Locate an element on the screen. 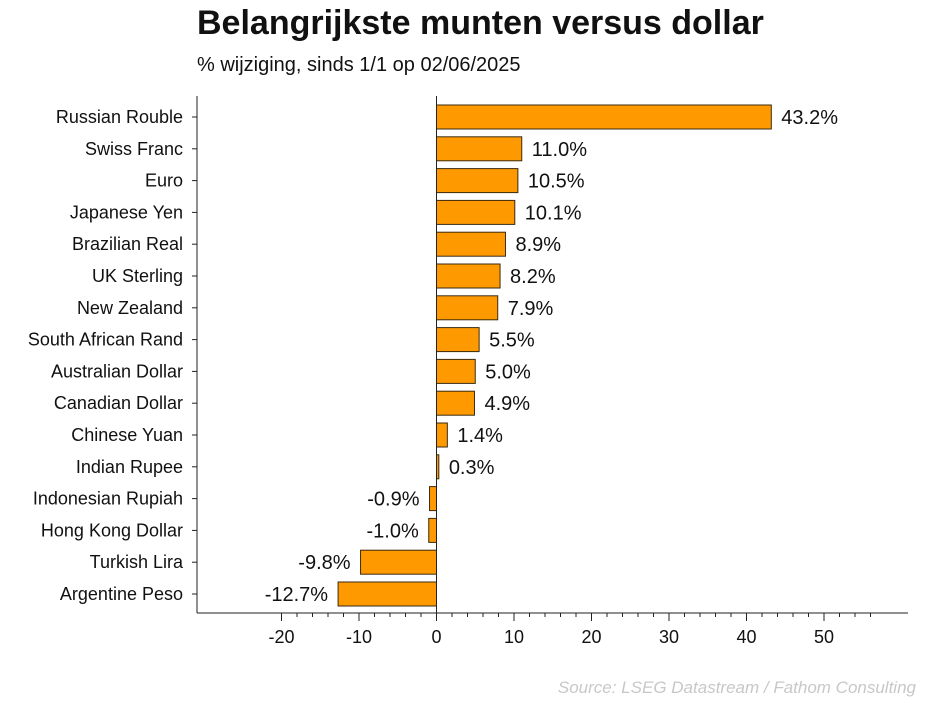 This screenshot has height=701, width=928. category-label: Turkish Lira is located at coordinates (137, 562).